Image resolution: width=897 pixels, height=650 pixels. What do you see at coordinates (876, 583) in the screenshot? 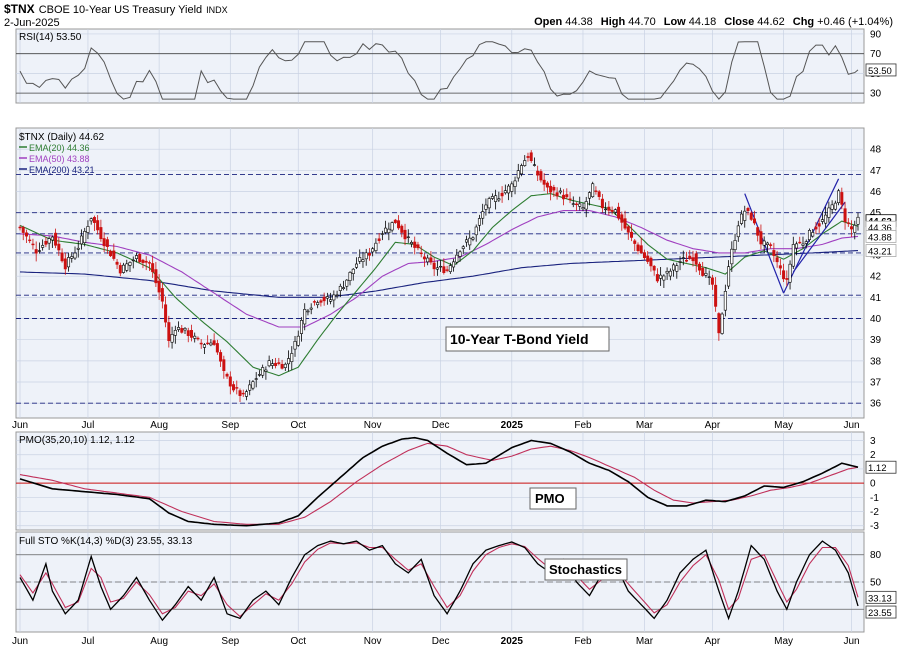
I see `y-tick-label: 50` at bounding box center [876, 583].